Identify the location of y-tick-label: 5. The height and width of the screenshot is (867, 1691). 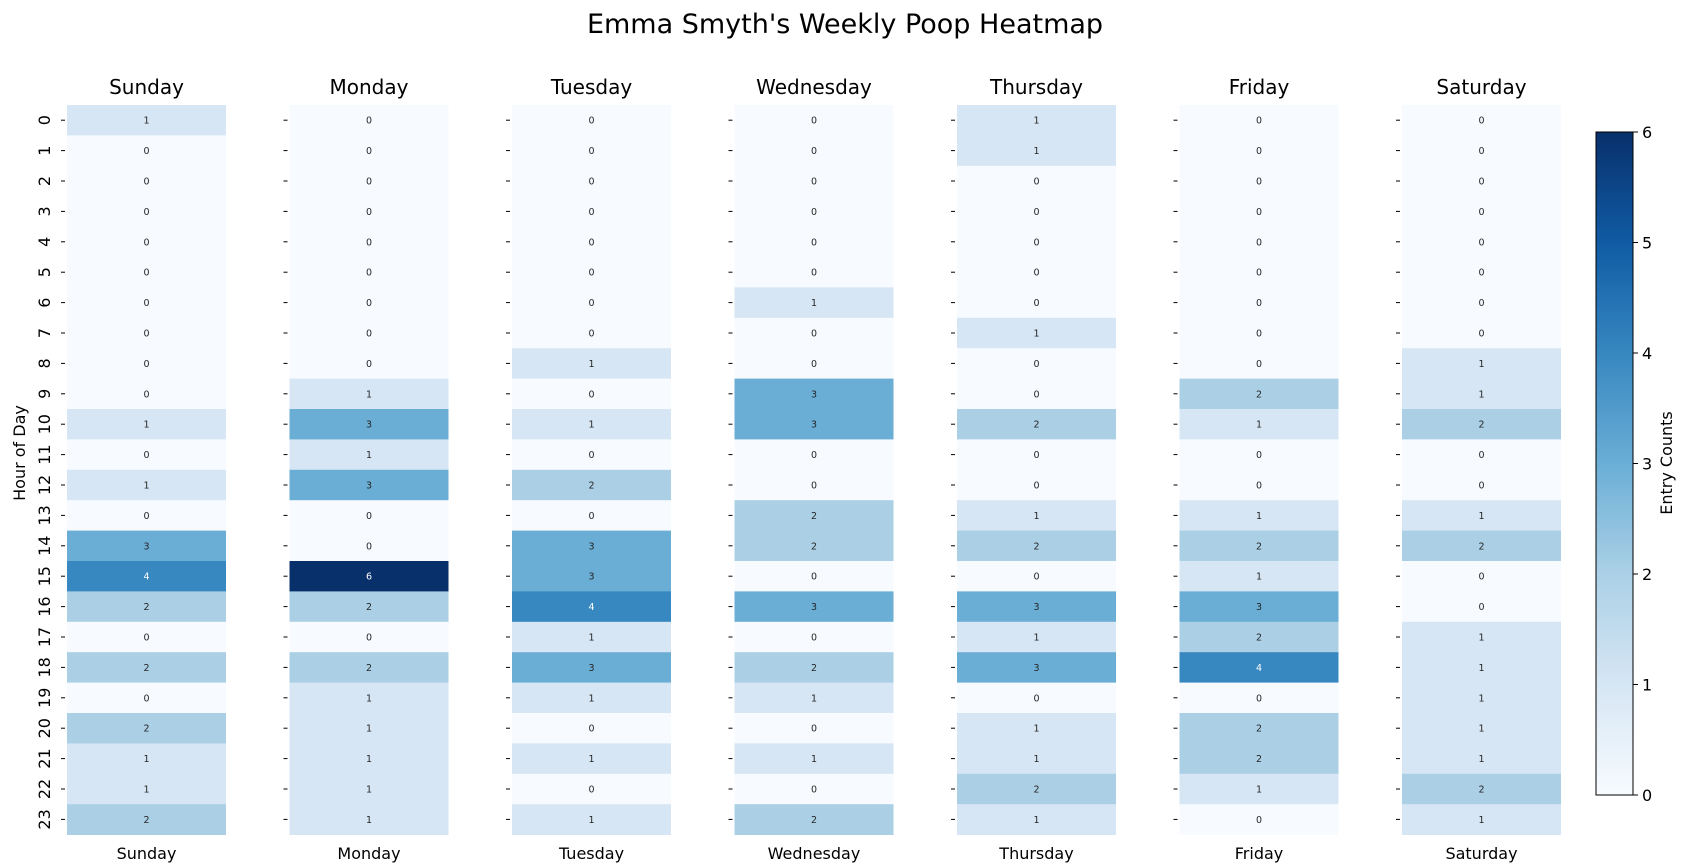
(44, 272).